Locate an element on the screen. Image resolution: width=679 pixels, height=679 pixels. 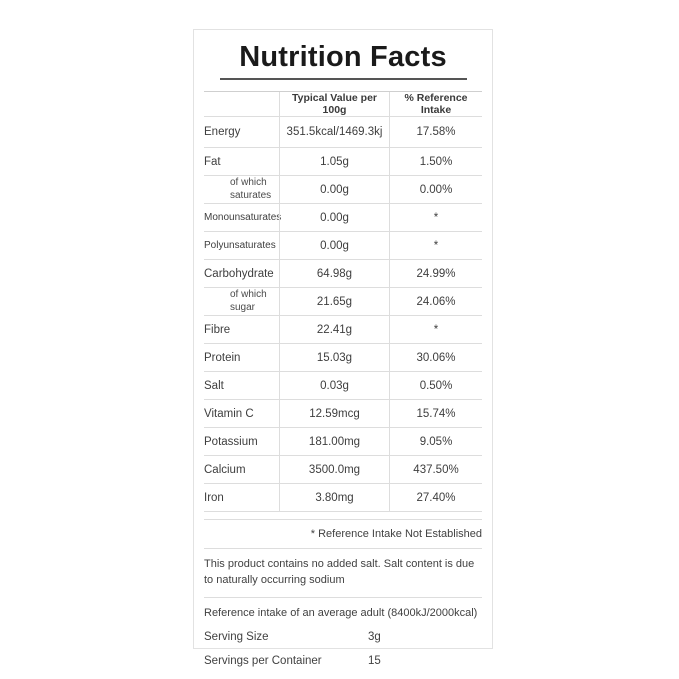
nutrient-value: 15.03g is located at coordinates (334, 357).